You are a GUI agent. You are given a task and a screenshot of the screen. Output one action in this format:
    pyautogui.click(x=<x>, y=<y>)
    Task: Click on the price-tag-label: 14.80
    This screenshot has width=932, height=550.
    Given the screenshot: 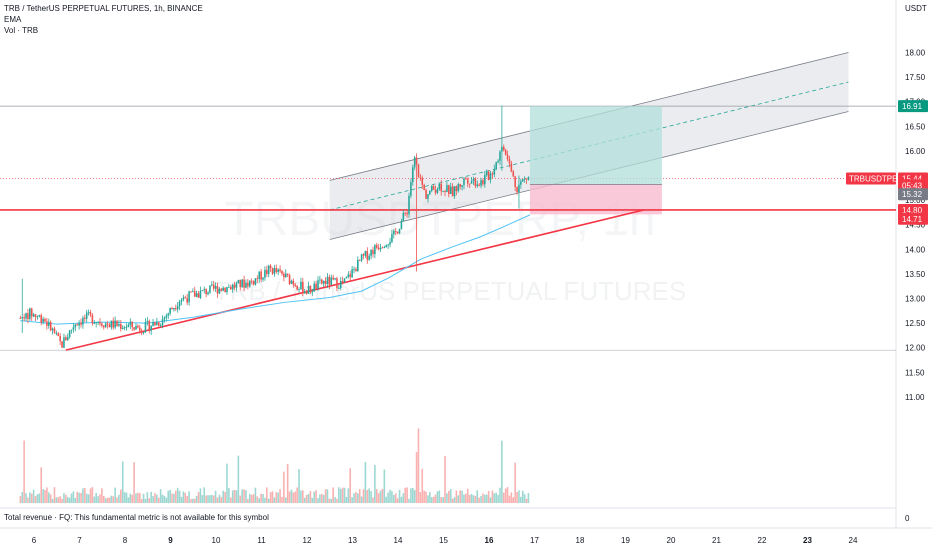 What is the action you would take?
    pyautogui.click(x=912, y=210)
    